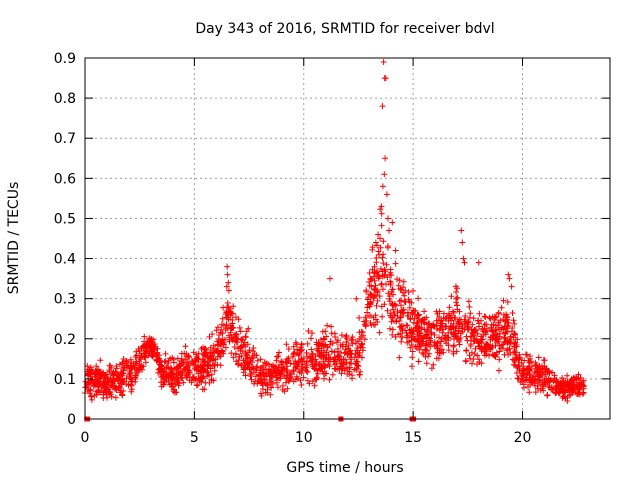 Image resolution: width=640 pixels, height=480 pixels. Describe the element at coordinates (14, 238) in the screenshot. I see `y-axis-label: SRMTID / TECUs` at that location.